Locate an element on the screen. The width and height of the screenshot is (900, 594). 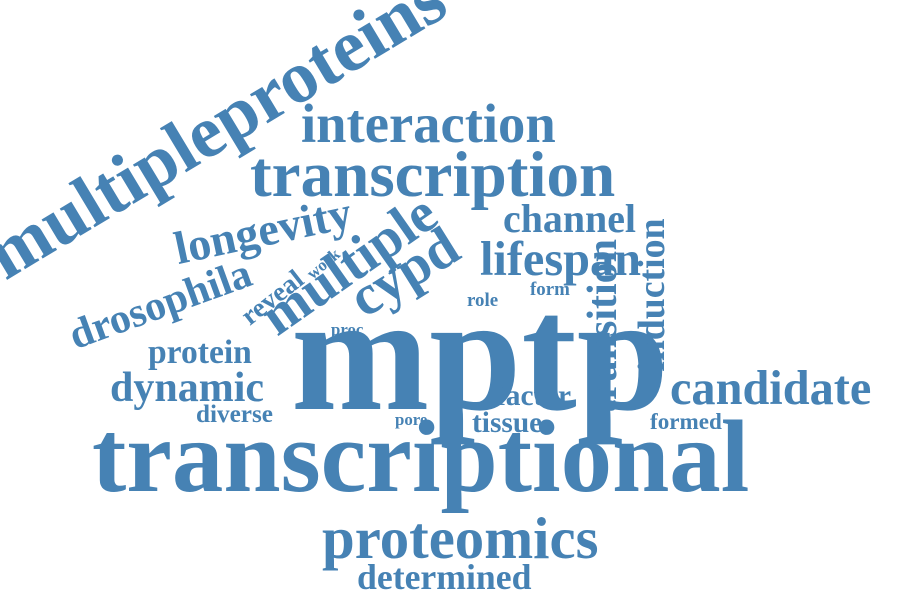
word-proteomics: proteomics is located at coordinates (460, 538).